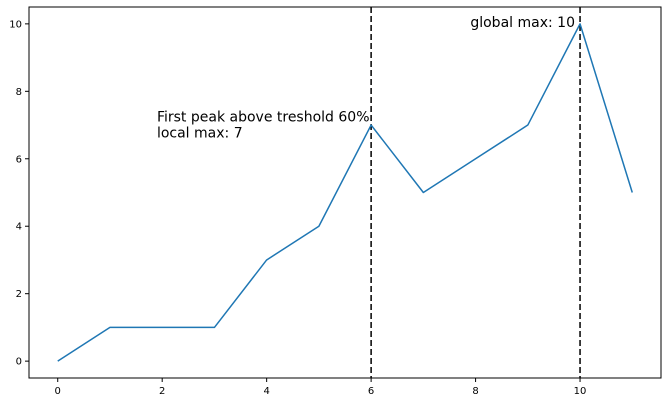 This screenshot has height=402, width=668. What do you see at coordinates (263, 118) in the screenshot?
I see `annotation-line: First peak above treshold 60%` at bounding box center [263, 118].